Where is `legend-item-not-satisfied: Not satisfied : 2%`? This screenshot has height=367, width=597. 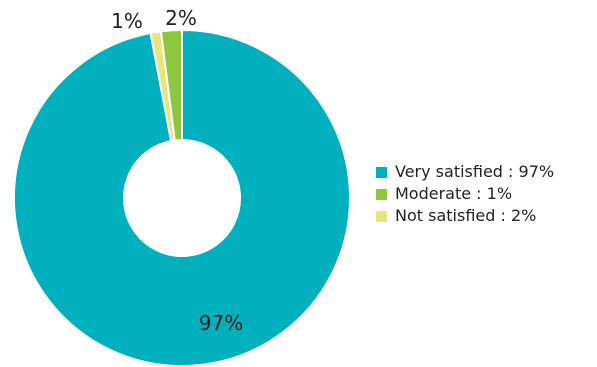 legend-item-not-satisfied: Not satisfied : 2% is located at coordinates (465, 216).